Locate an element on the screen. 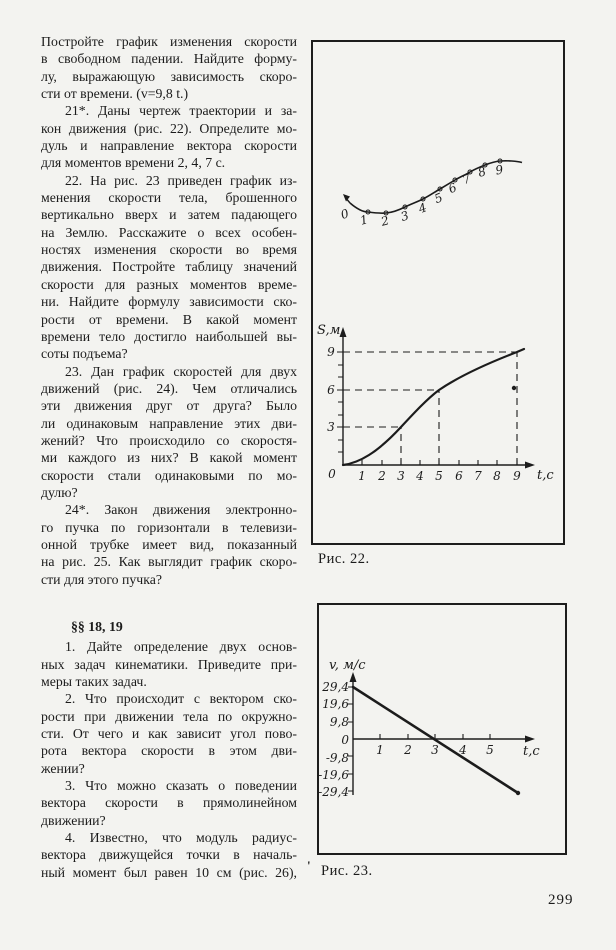 This screenshot has width=616, height=950. text-line: Постройте график изменения скорости is located at coordinates (169, 41).